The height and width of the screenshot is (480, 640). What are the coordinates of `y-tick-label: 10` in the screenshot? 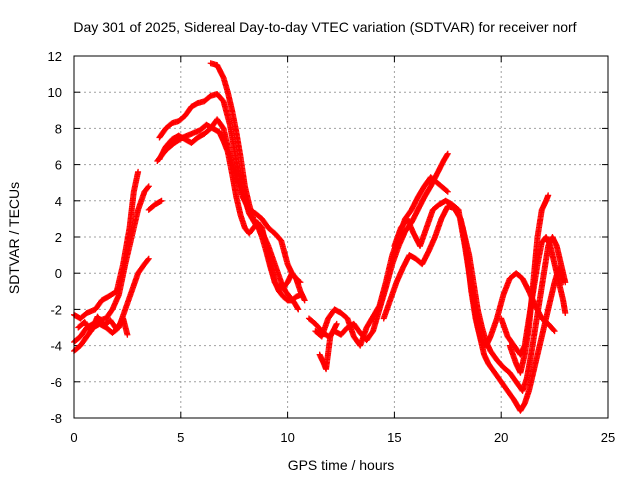 It's located at (55, 92).